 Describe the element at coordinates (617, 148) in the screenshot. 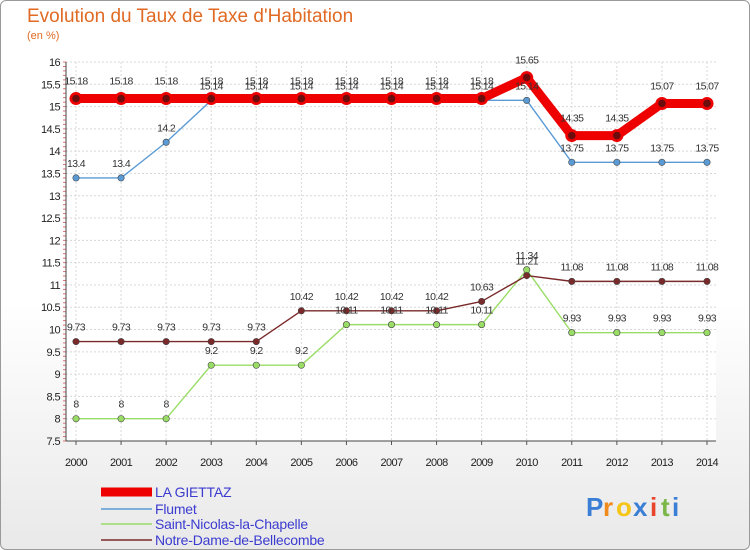

I see `data-label: 13.75` at that location.